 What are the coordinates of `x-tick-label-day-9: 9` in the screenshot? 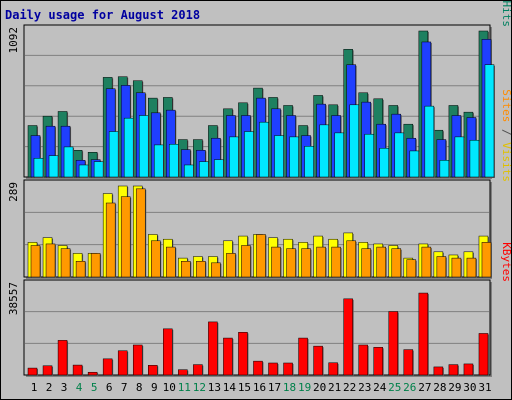 It's located at (154, 387).